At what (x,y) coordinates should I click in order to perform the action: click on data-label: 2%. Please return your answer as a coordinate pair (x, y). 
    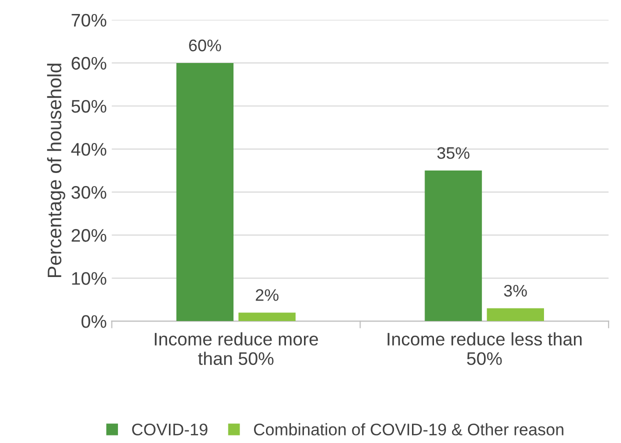
    Looking at the image, I should click on (267, 295).